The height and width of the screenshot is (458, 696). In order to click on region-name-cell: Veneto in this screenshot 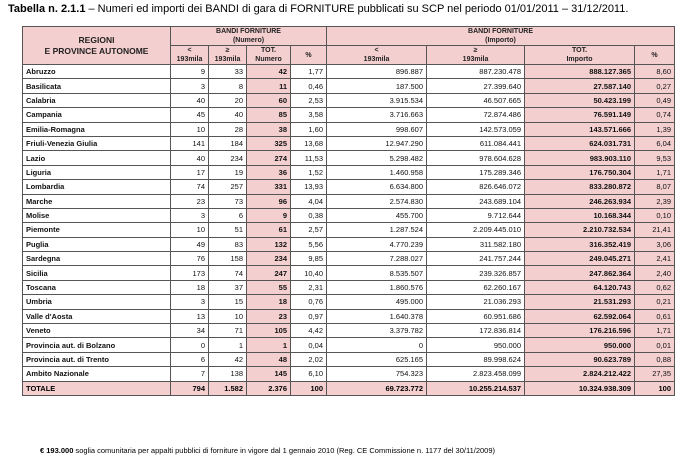, I will do `click(96, 331)`.